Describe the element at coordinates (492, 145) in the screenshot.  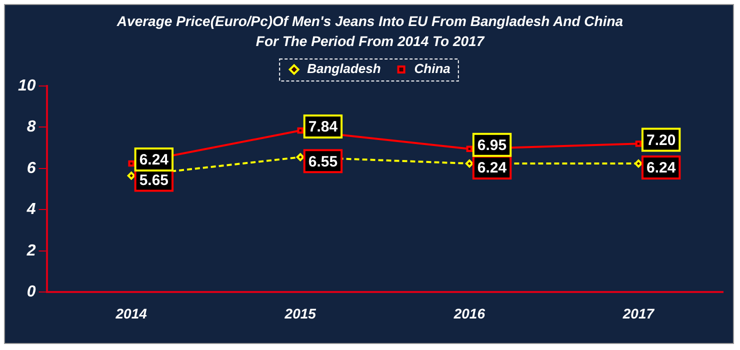
I see `data-label: 6.95` at that location.